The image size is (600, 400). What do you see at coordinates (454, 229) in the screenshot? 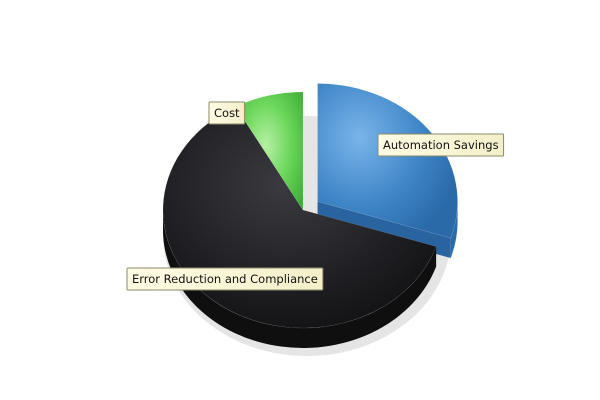
I see `pie-slice-side` at bounding box center [454, 229].